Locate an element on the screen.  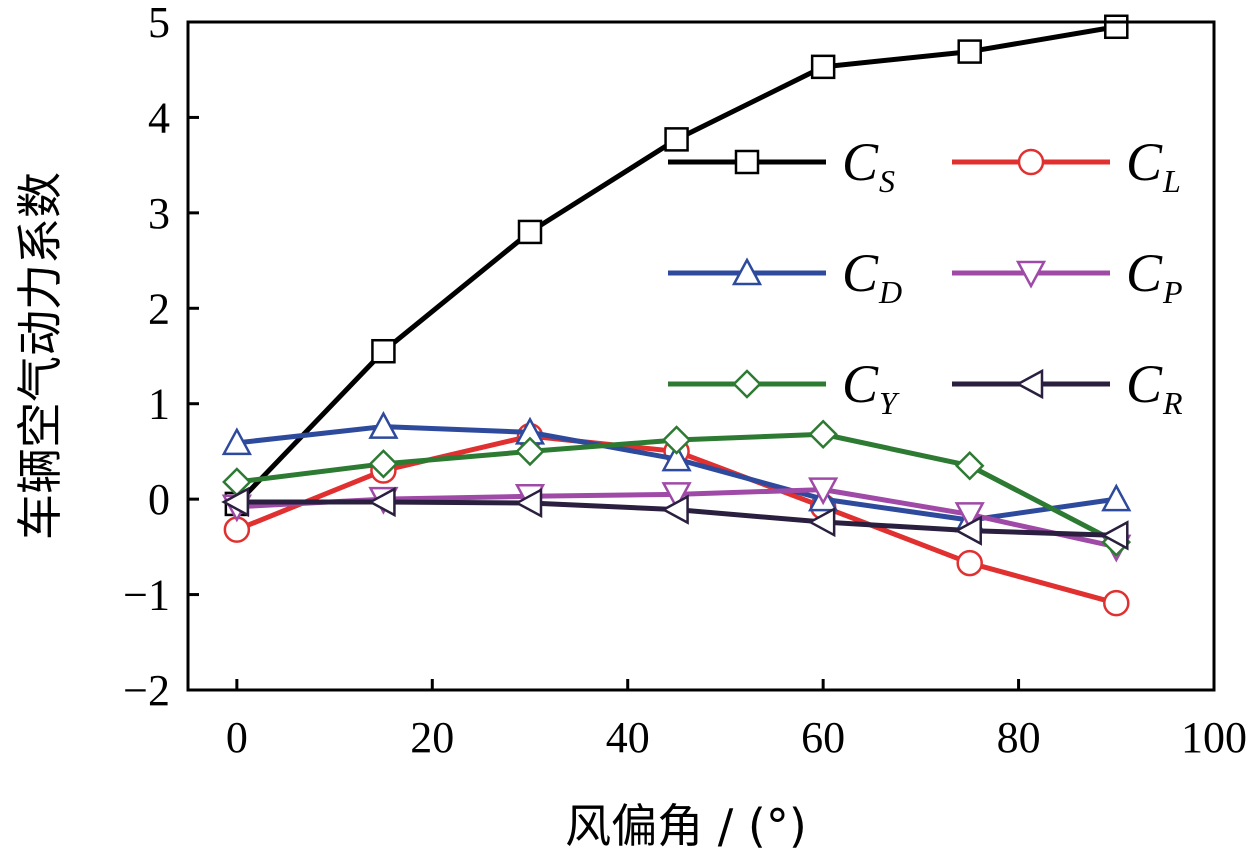
series-R is located at coordinates (675, 518).